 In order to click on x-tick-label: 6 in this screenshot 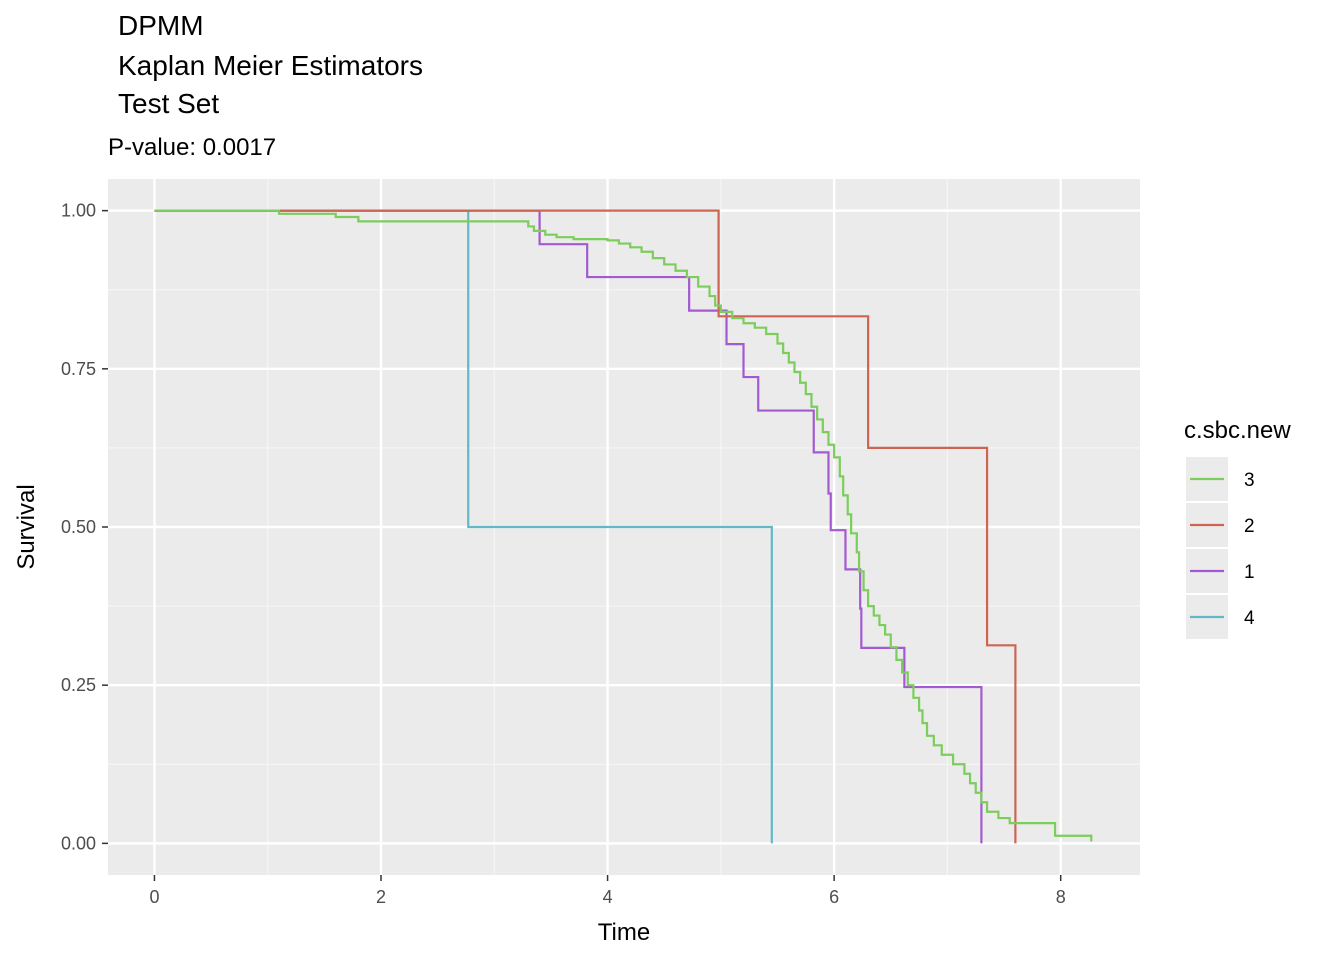, I will do `click(834, 897)`.